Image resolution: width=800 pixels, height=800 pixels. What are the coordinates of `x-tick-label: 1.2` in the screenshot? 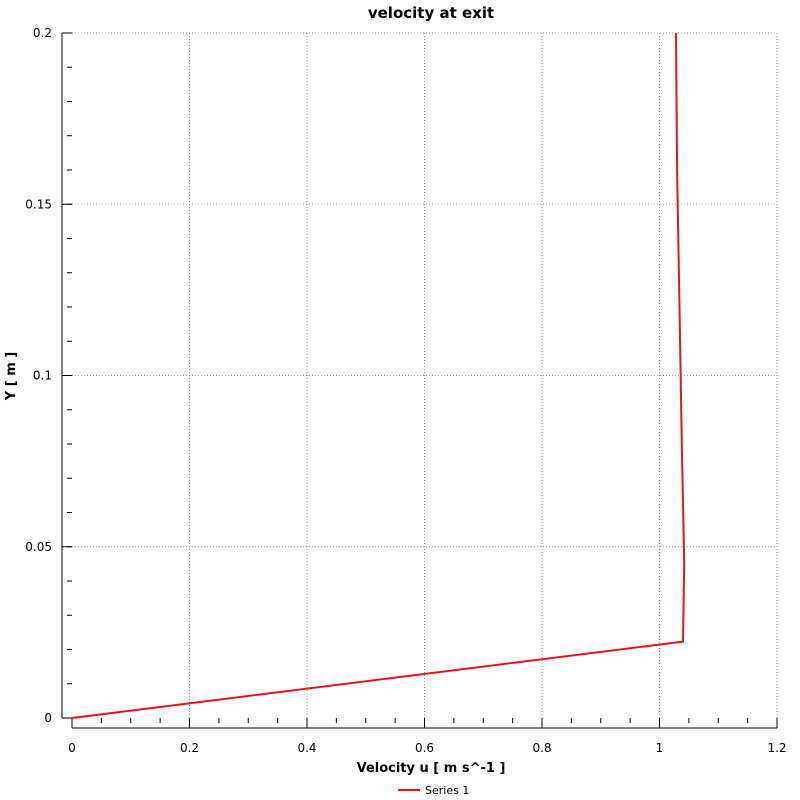 It's located at (776, 748).